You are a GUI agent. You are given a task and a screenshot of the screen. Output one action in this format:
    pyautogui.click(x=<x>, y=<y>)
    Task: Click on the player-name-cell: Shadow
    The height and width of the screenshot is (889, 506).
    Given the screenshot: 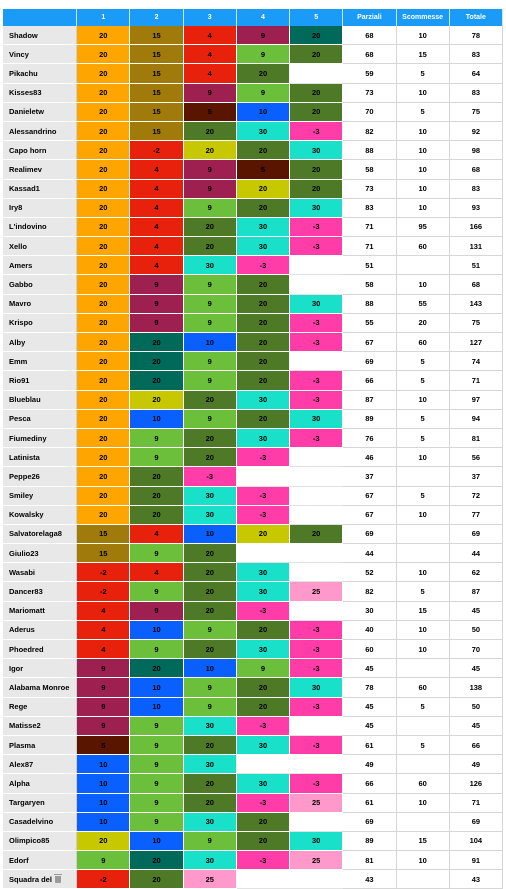 What is the action you would take?
    pyautogui.click(x=40, y=36)
    